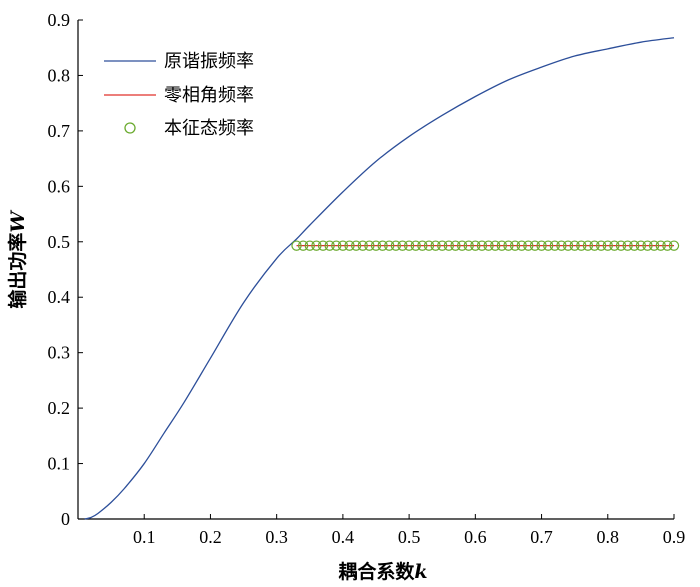 Image resolution: width=700 pixels, height=587 pixels. I want to click on x-tick-label: 0.2, so click(210, 537).